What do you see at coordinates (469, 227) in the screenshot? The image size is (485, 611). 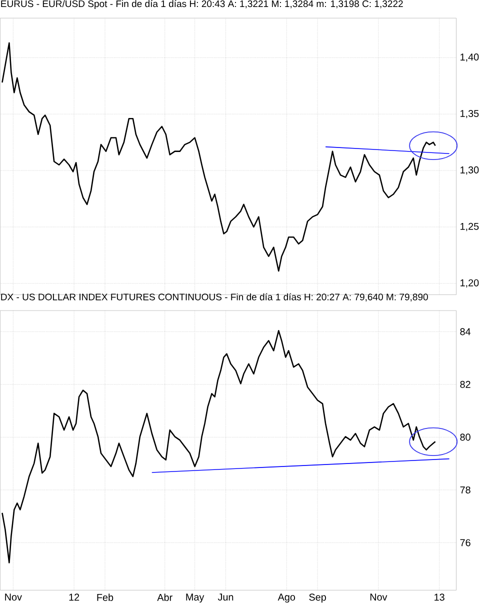 I see `y-tick-label: 1,25` at bounding box center [469, 227].